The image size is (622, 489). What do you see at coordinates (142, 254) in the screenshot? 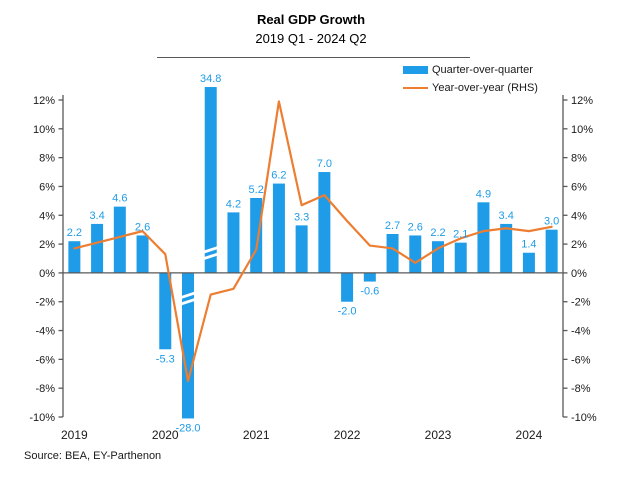
I see `bar-2019-q4` at bounding box center [142, 254].